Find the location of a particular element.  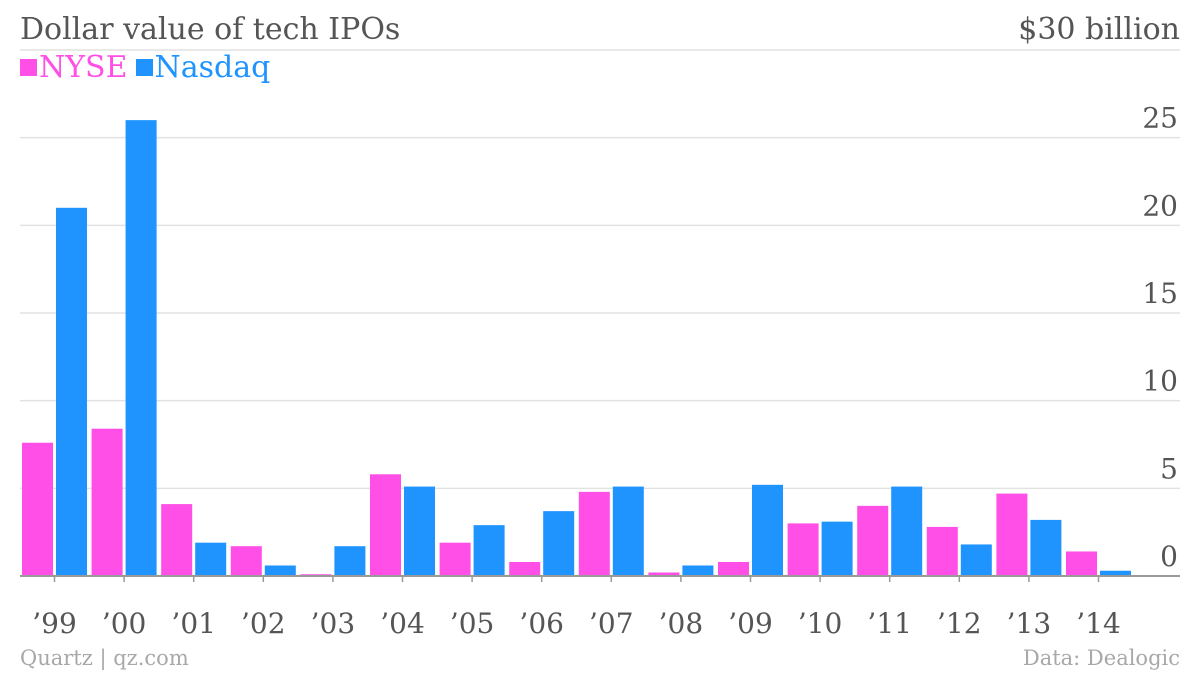

x-tick-label: ’13 is located at coordinates (1029, 623).